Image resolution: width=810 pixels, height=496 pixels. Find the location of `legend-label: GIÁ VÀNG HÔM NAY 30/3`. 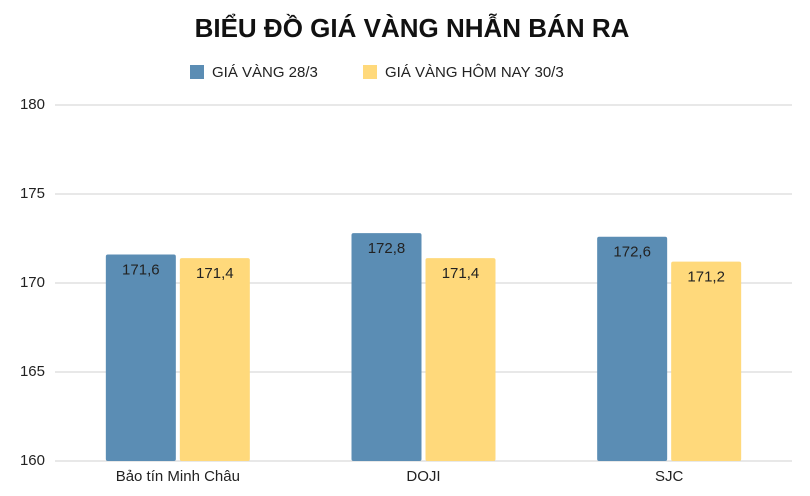

legend-label: GIÁ VÀNG HÔM NAY 30/3 is located at coordinates (474, 72).